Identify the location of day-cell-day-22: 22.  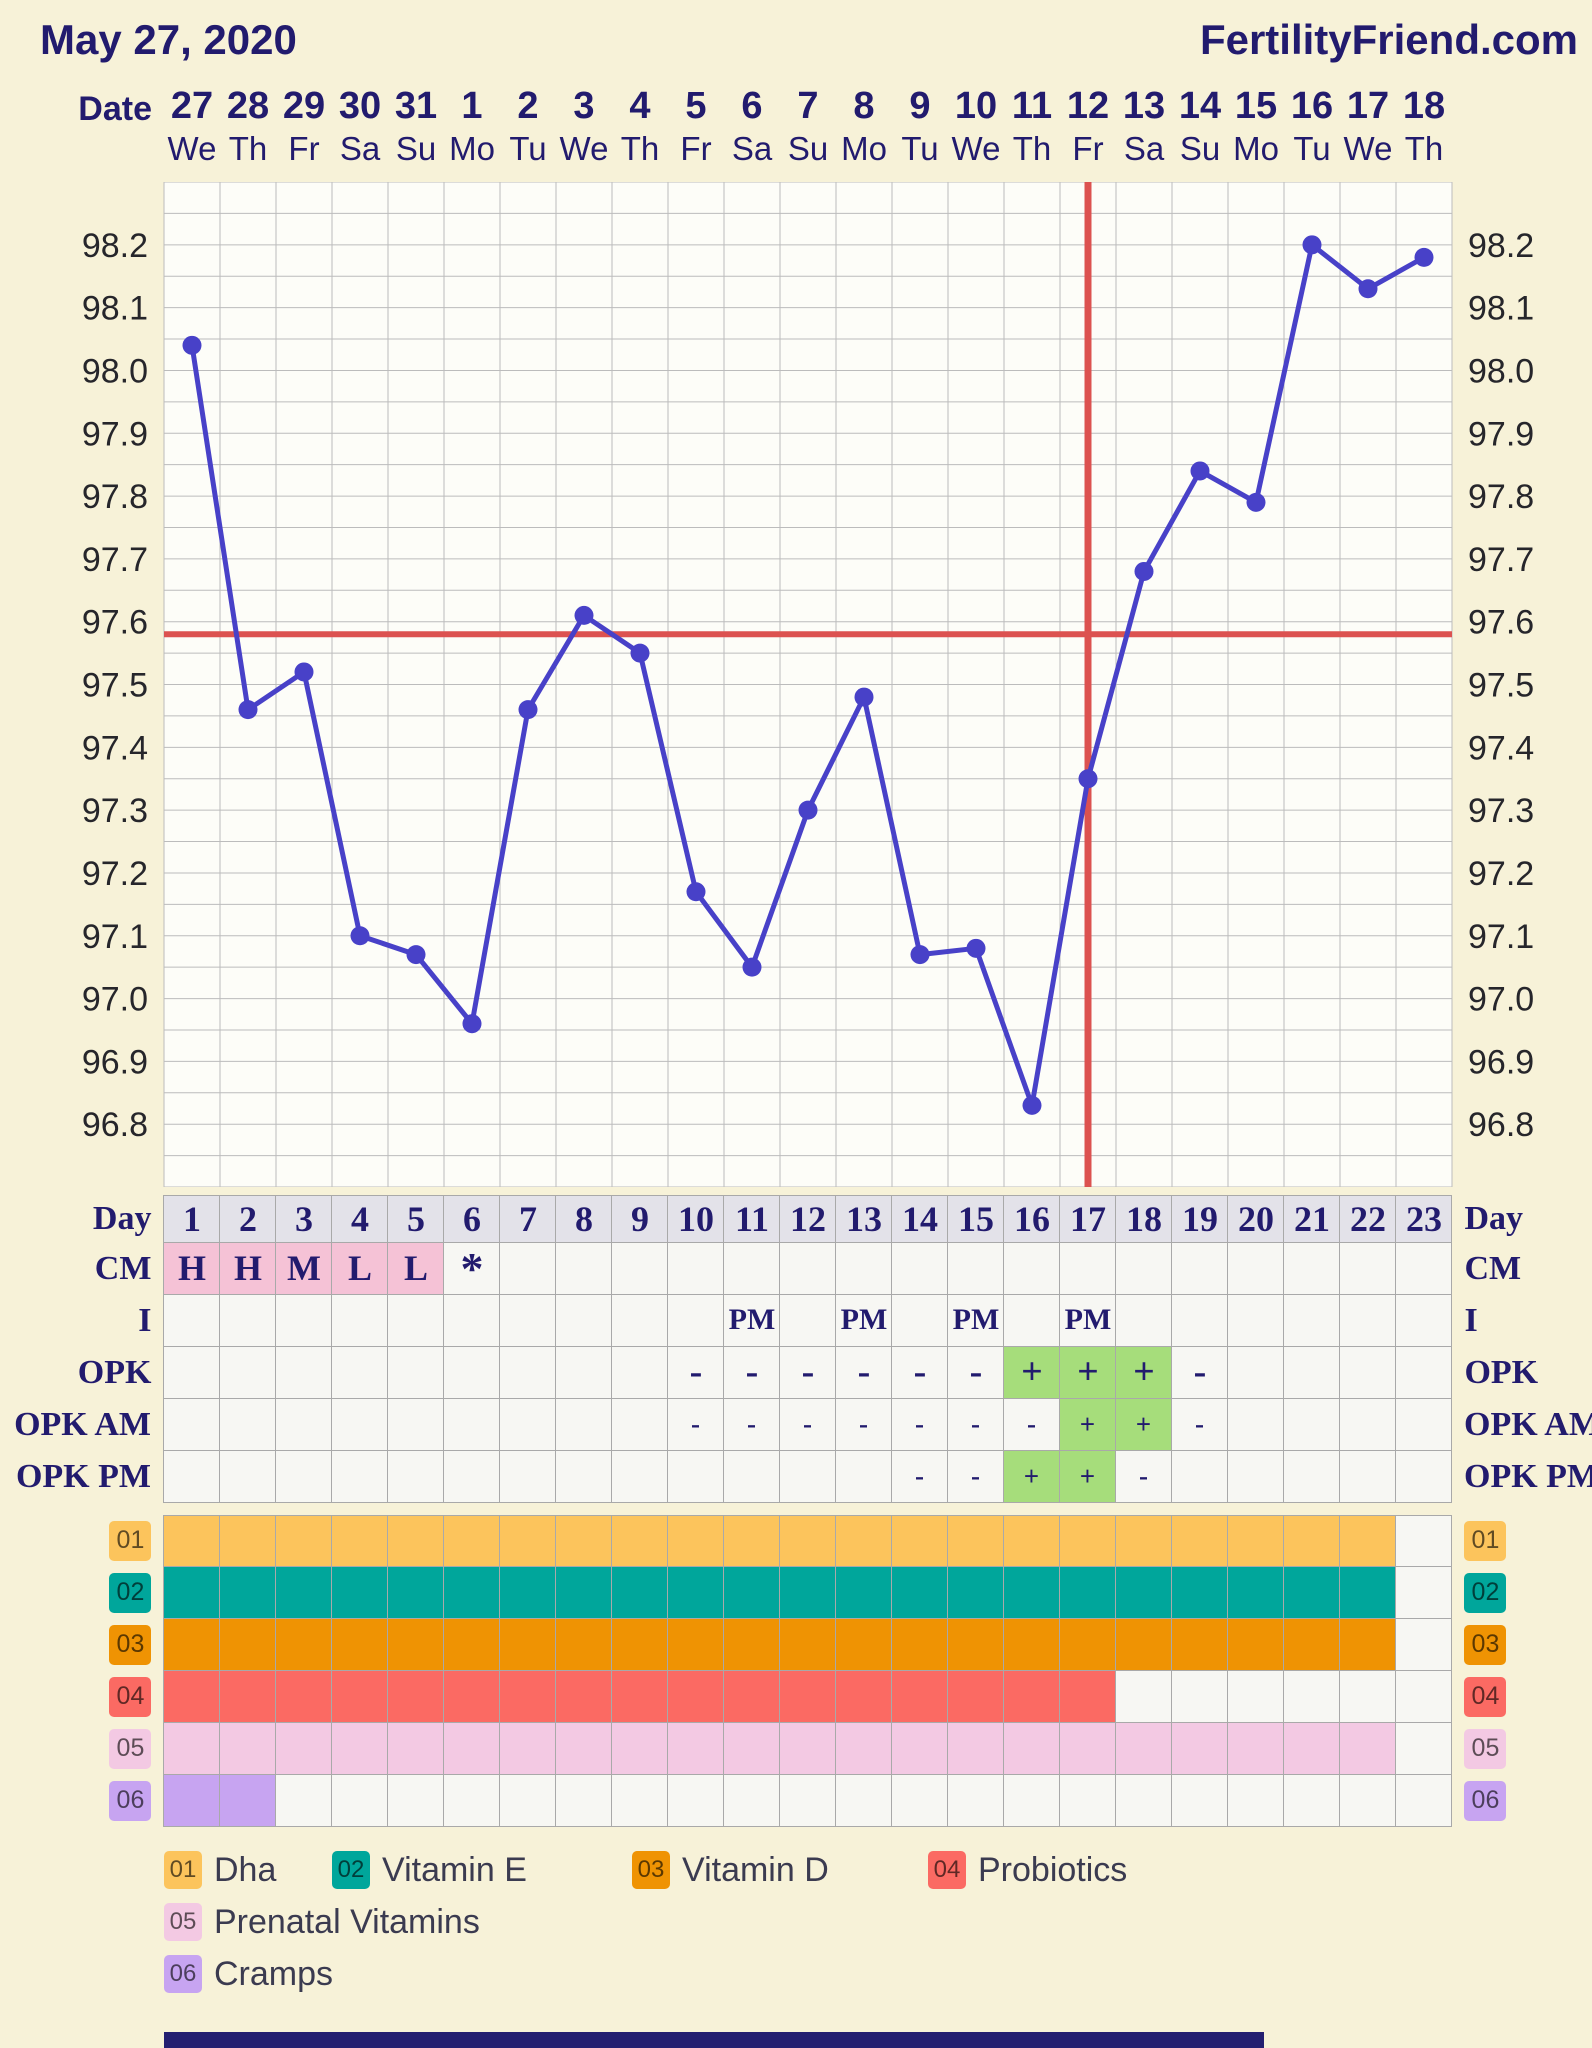
(1368, 1219).